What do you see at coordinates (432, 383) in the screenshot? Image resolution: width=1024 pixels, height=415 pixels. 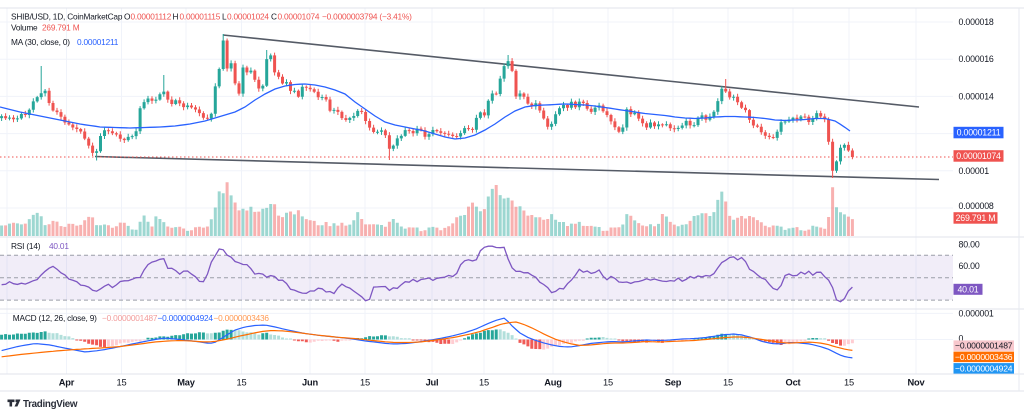 I see `svg-text: Jul` at bounding box center [432, 383].